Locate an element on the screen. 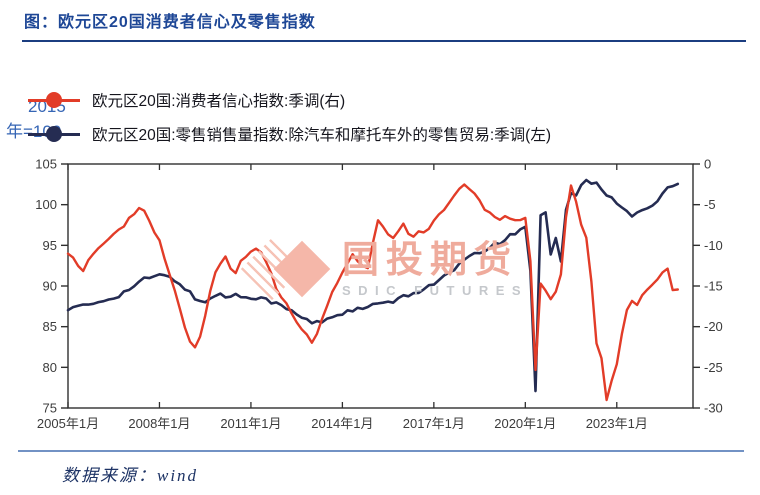 The width and height of the screenshot is (760, 495). svg-text: -25 is located at coordinates (713, 367).